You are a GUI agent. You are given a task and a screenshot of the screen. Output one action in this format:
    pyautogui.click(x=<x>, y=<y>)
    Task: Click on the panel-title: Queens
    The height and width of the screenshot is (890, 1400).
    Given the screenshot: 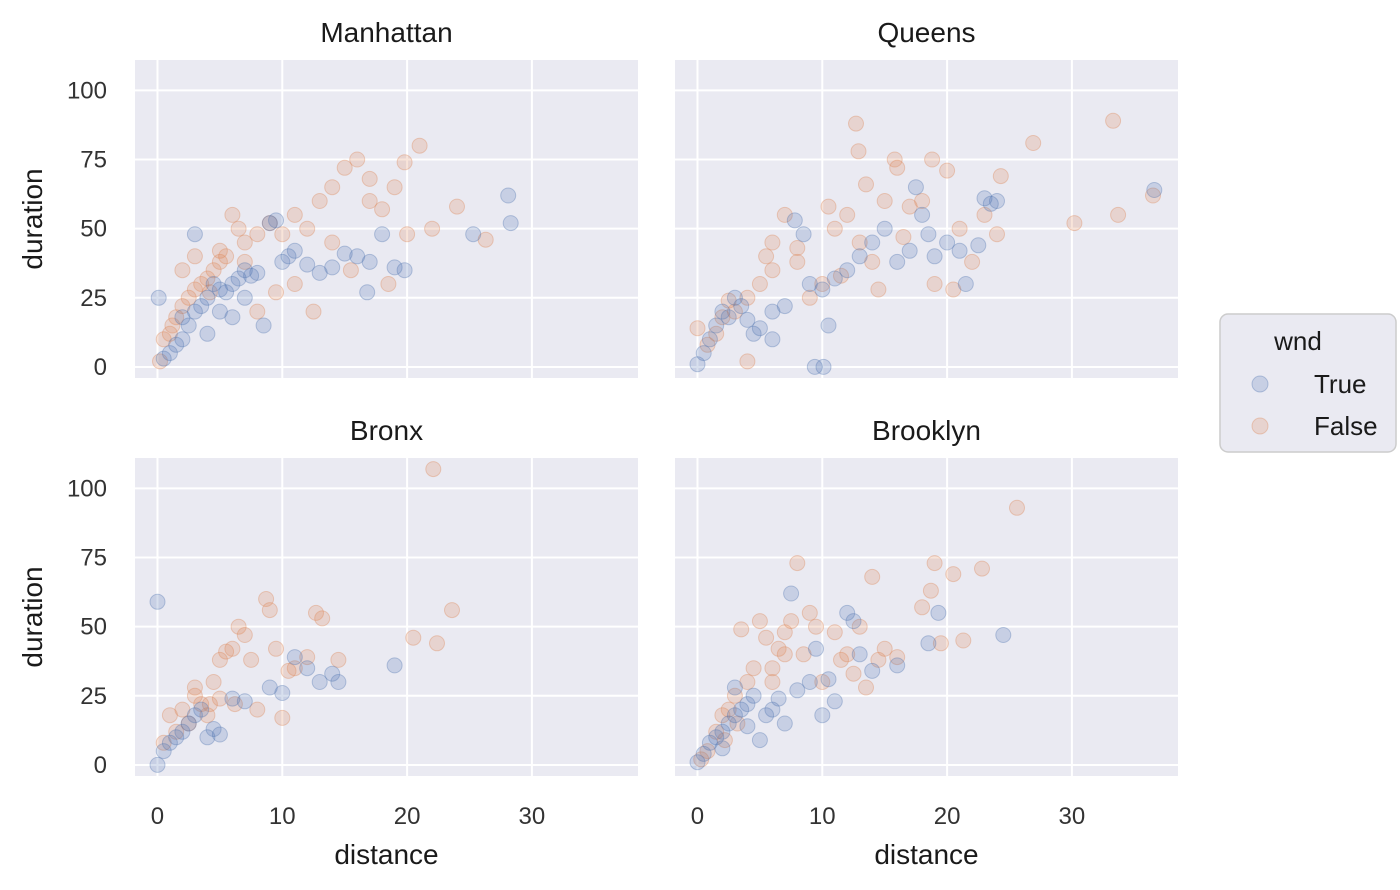 What is the action you would take?
    pyautogui.click(x=926, y=32)
    